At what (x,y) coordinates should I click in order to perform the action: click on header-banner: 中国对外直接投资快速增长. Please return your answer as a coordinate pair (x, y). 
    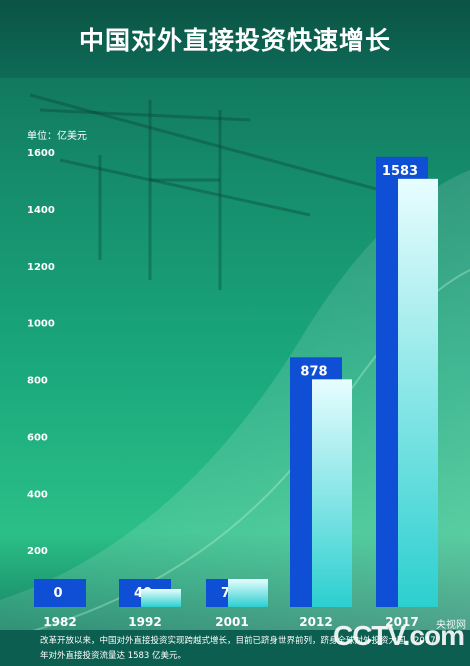
    Looking at the image, I should click on (235, 39).